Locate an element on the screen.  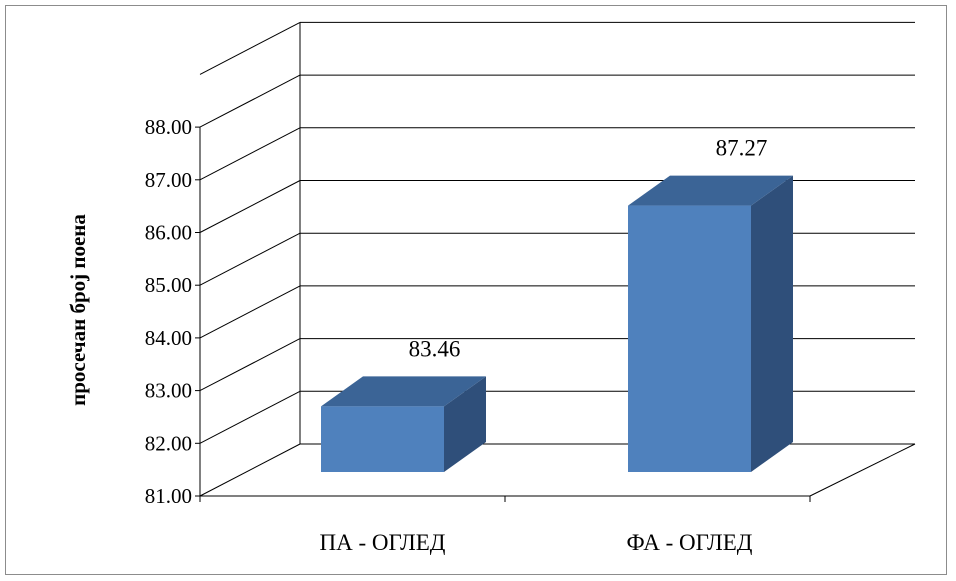
y-tick-label: 84.00 is located at coordinates (168, 338).